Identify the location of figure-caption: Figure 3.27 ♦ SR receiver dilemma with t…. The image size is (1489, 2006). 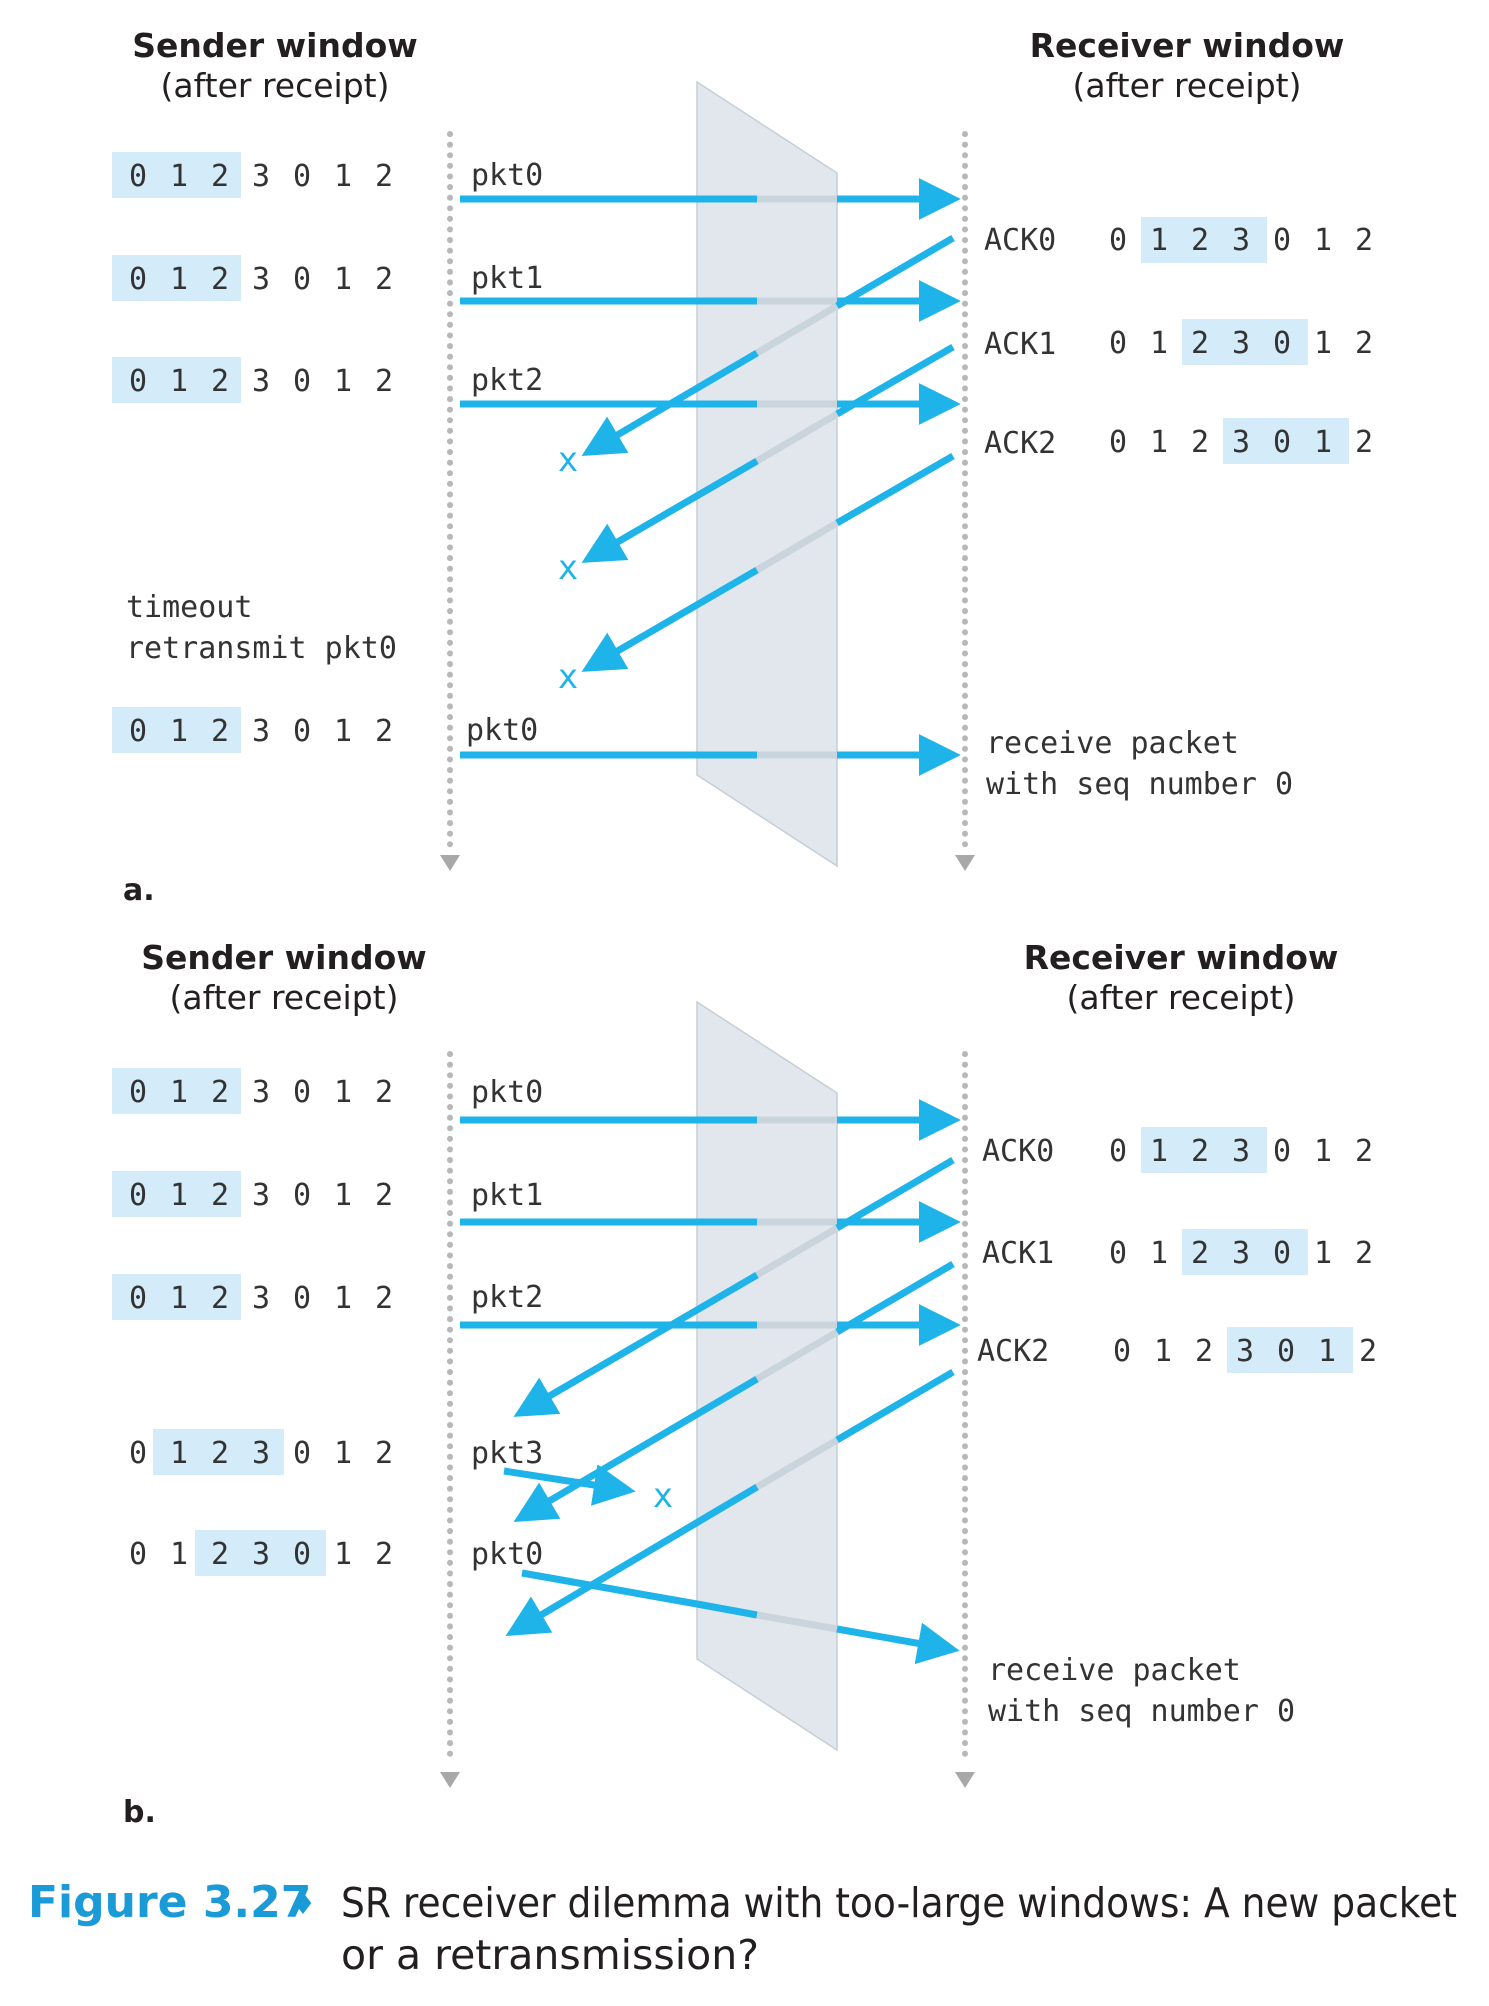
(742, 1928).